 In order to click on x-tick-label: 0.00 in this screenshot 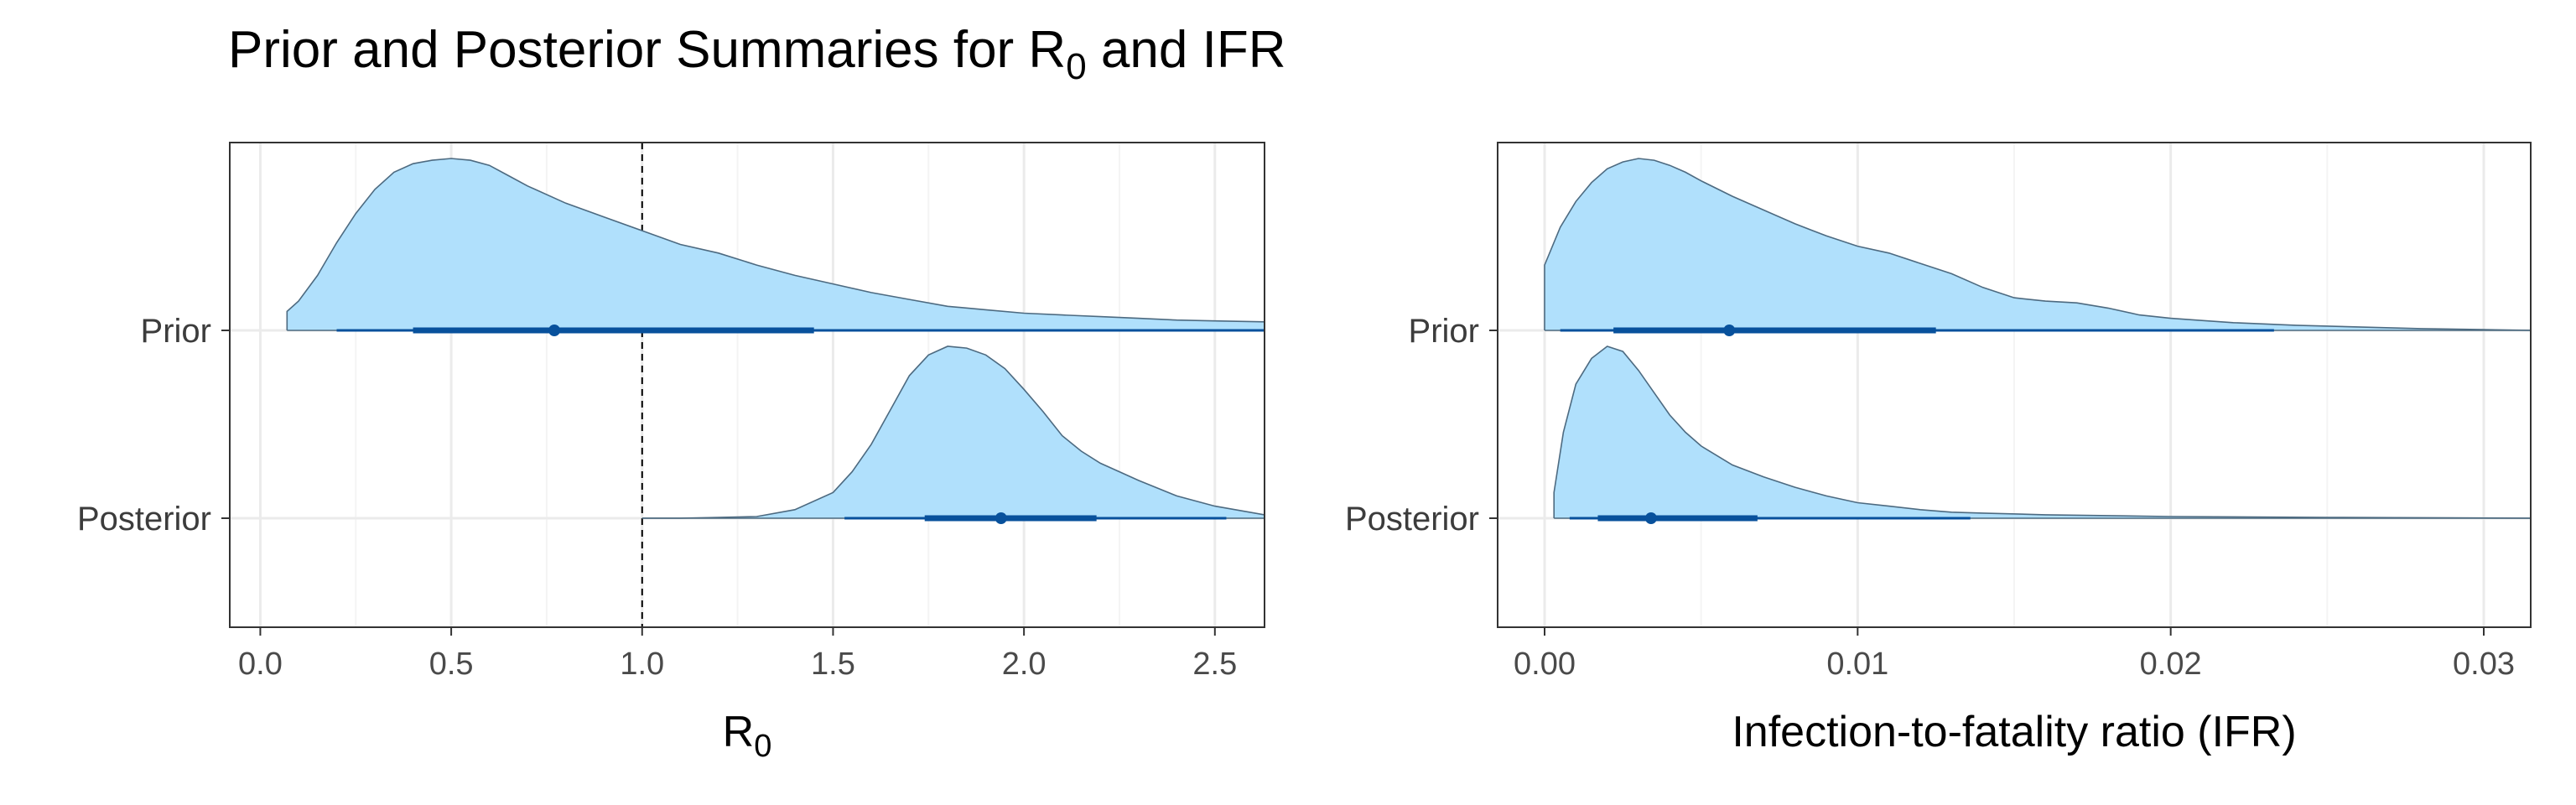, I will do `click(1545, 664)`.